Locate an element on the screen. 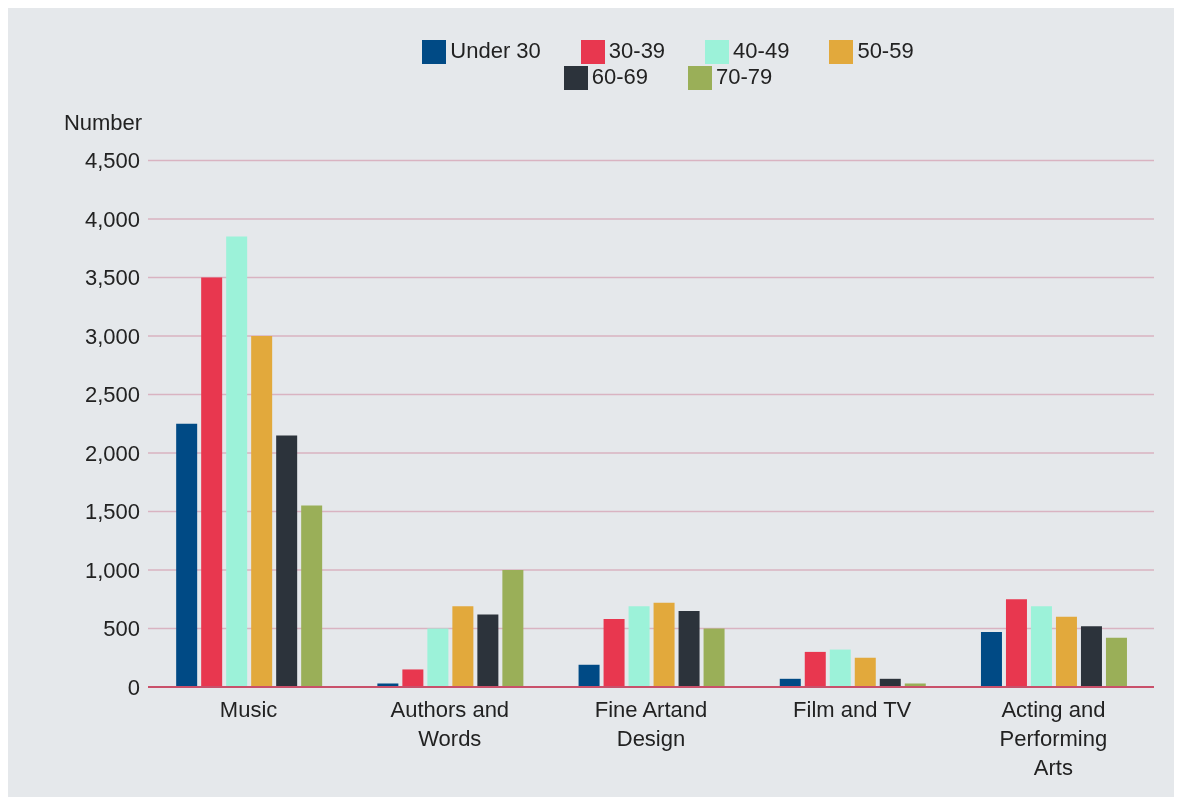 Image resolution: width=1182 pixels, height=805 pixels. y-tick-label: 3,500 is located at coordinates (112, 278).